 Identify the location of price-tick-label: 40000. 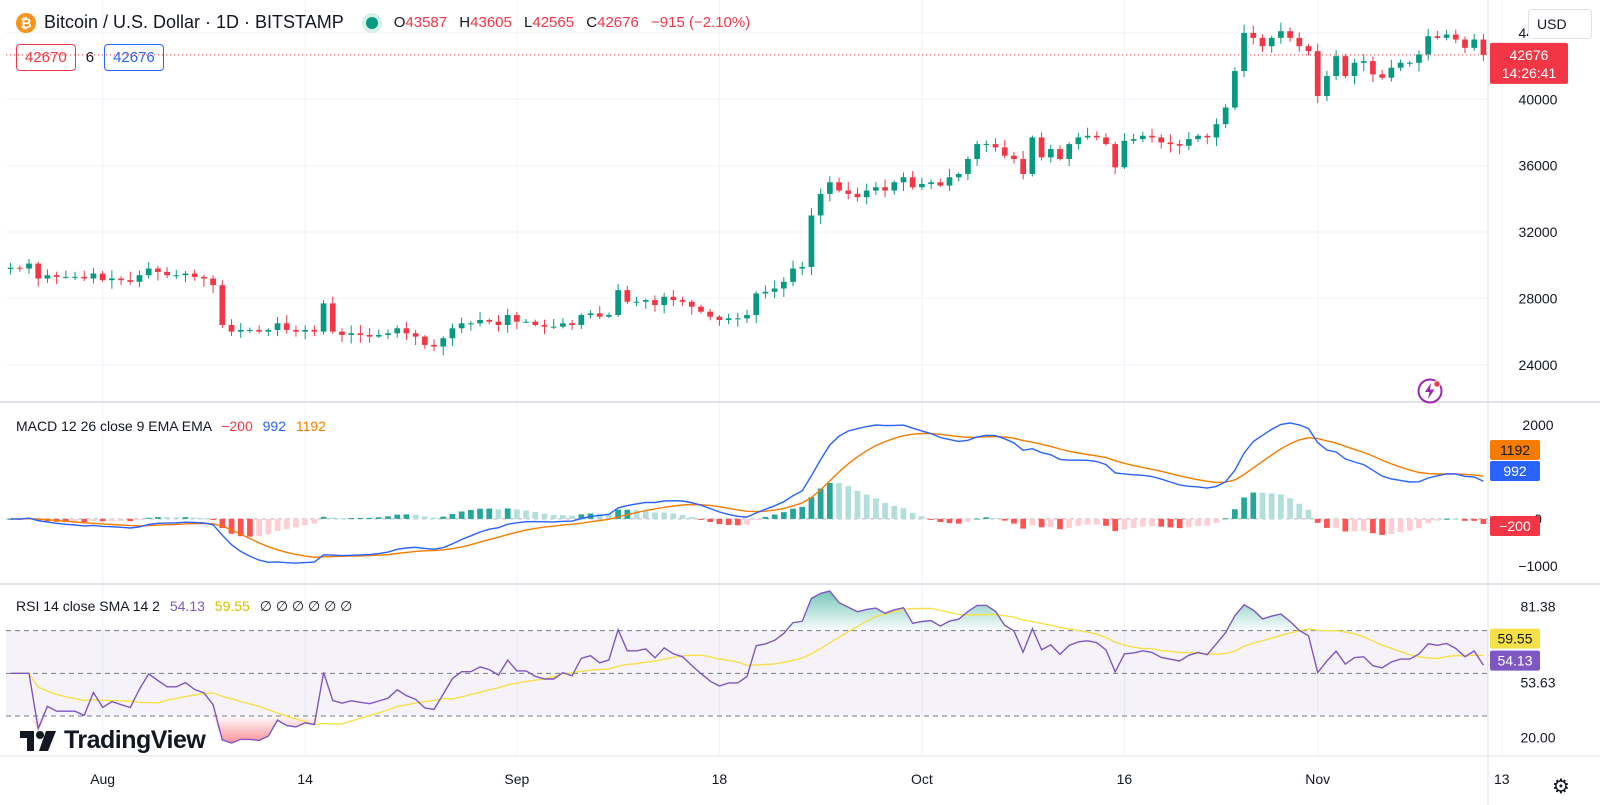
(1538, 99).